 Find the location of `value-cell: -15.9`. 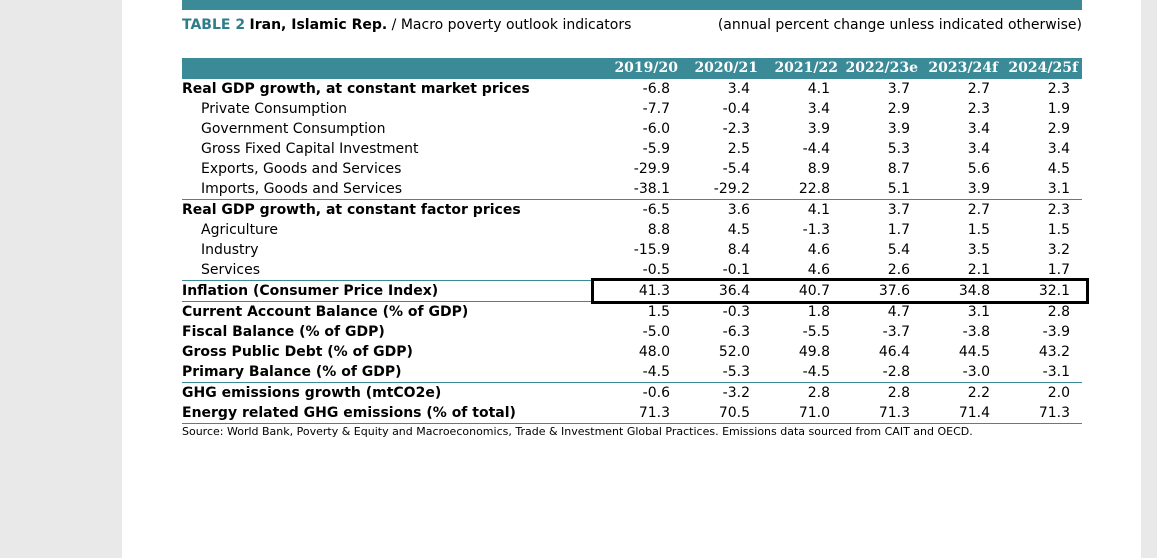

value-cell: -15.9 is located at coordinates (651, 250).